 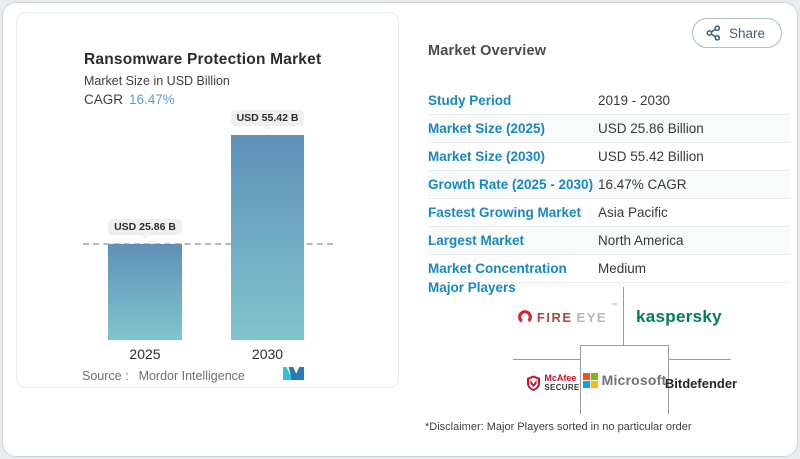 What do you see at coordinates (651, 128) in the screenshot?
I see `row-value: USD 25.86 Billion` at bounding box center [651, 128].